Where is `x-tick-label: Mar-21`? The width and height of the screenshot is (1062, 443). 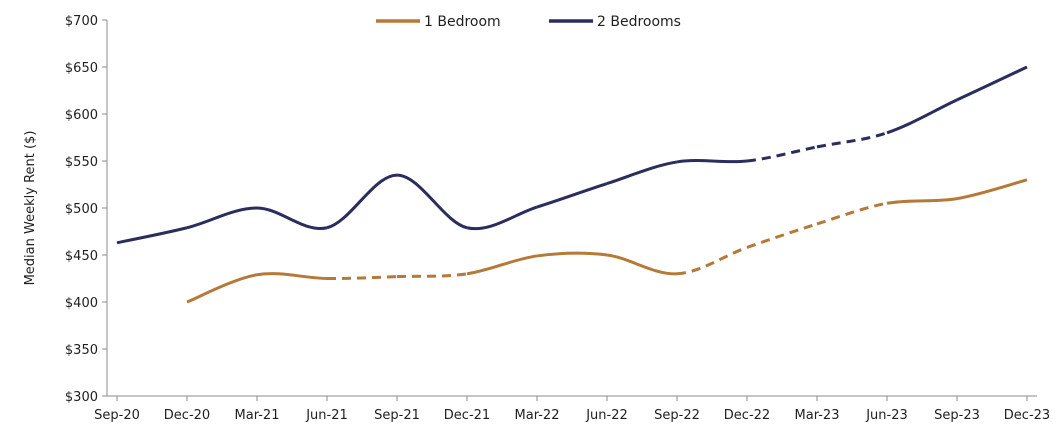
x-tick-label: Mar-21 is located at coordinates (257, 415).